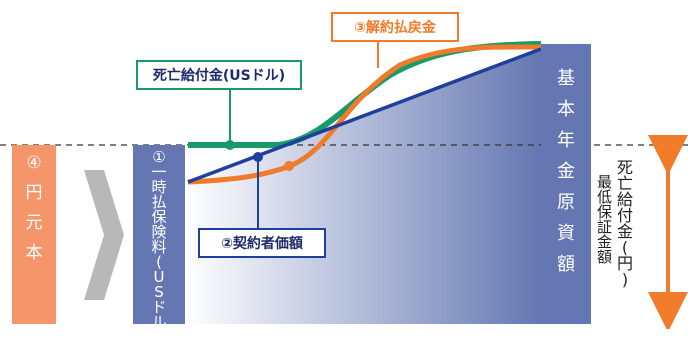 Image resolution: width=691 pixels, height=346 pixels. I want to click on death-benefit-usd-callout: 死亡給付金(USドル), so click(219, 75).